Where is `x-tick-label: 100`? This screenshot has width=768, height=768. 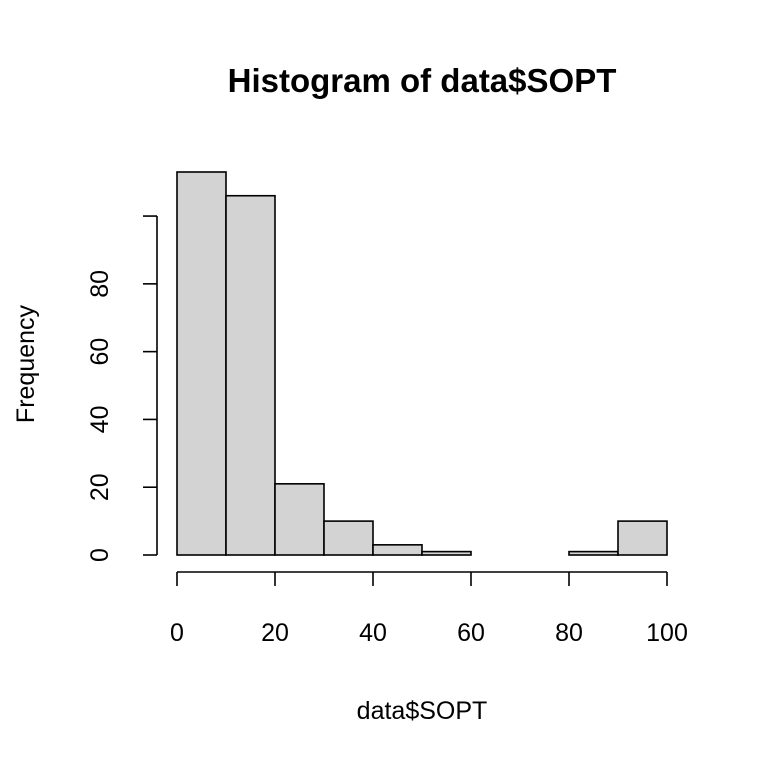
x-tick-label: 100 is located at coordinates (667, 633).